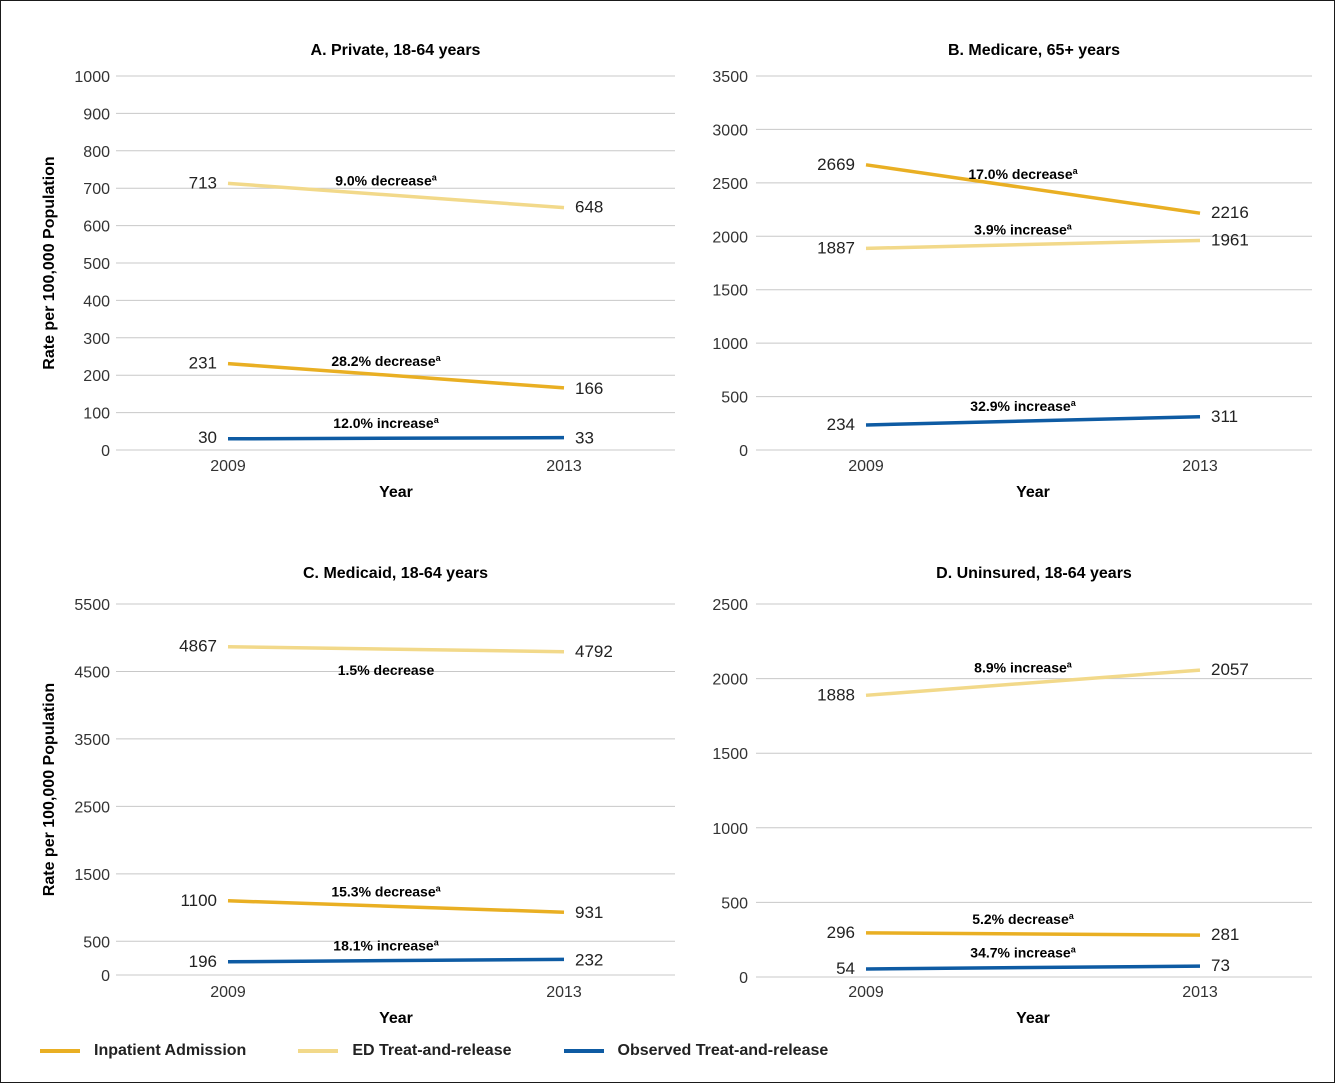  What do you see at coordinates (96, 339) in the screenshot?
I see `y-tick-label: 300` at bounding box center [96, 339].